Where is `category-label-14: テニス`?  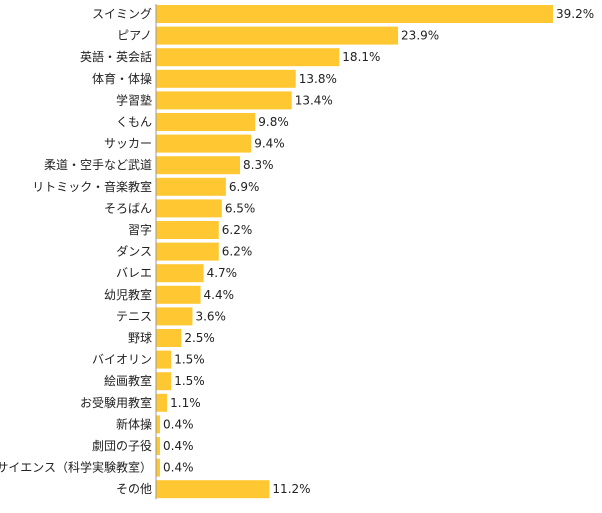 category-label-14: テニス is located at coordinates (134, 316).